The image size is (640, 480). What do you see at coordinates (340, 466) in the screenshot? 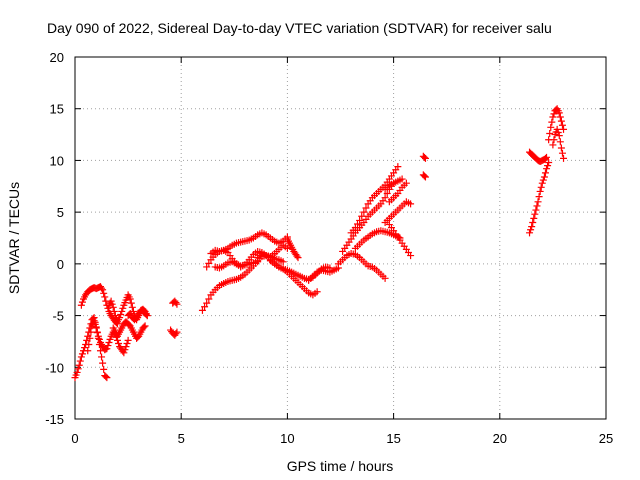
I see `x-axis-label: GPS time / hours` at bounding box center [340, 466].